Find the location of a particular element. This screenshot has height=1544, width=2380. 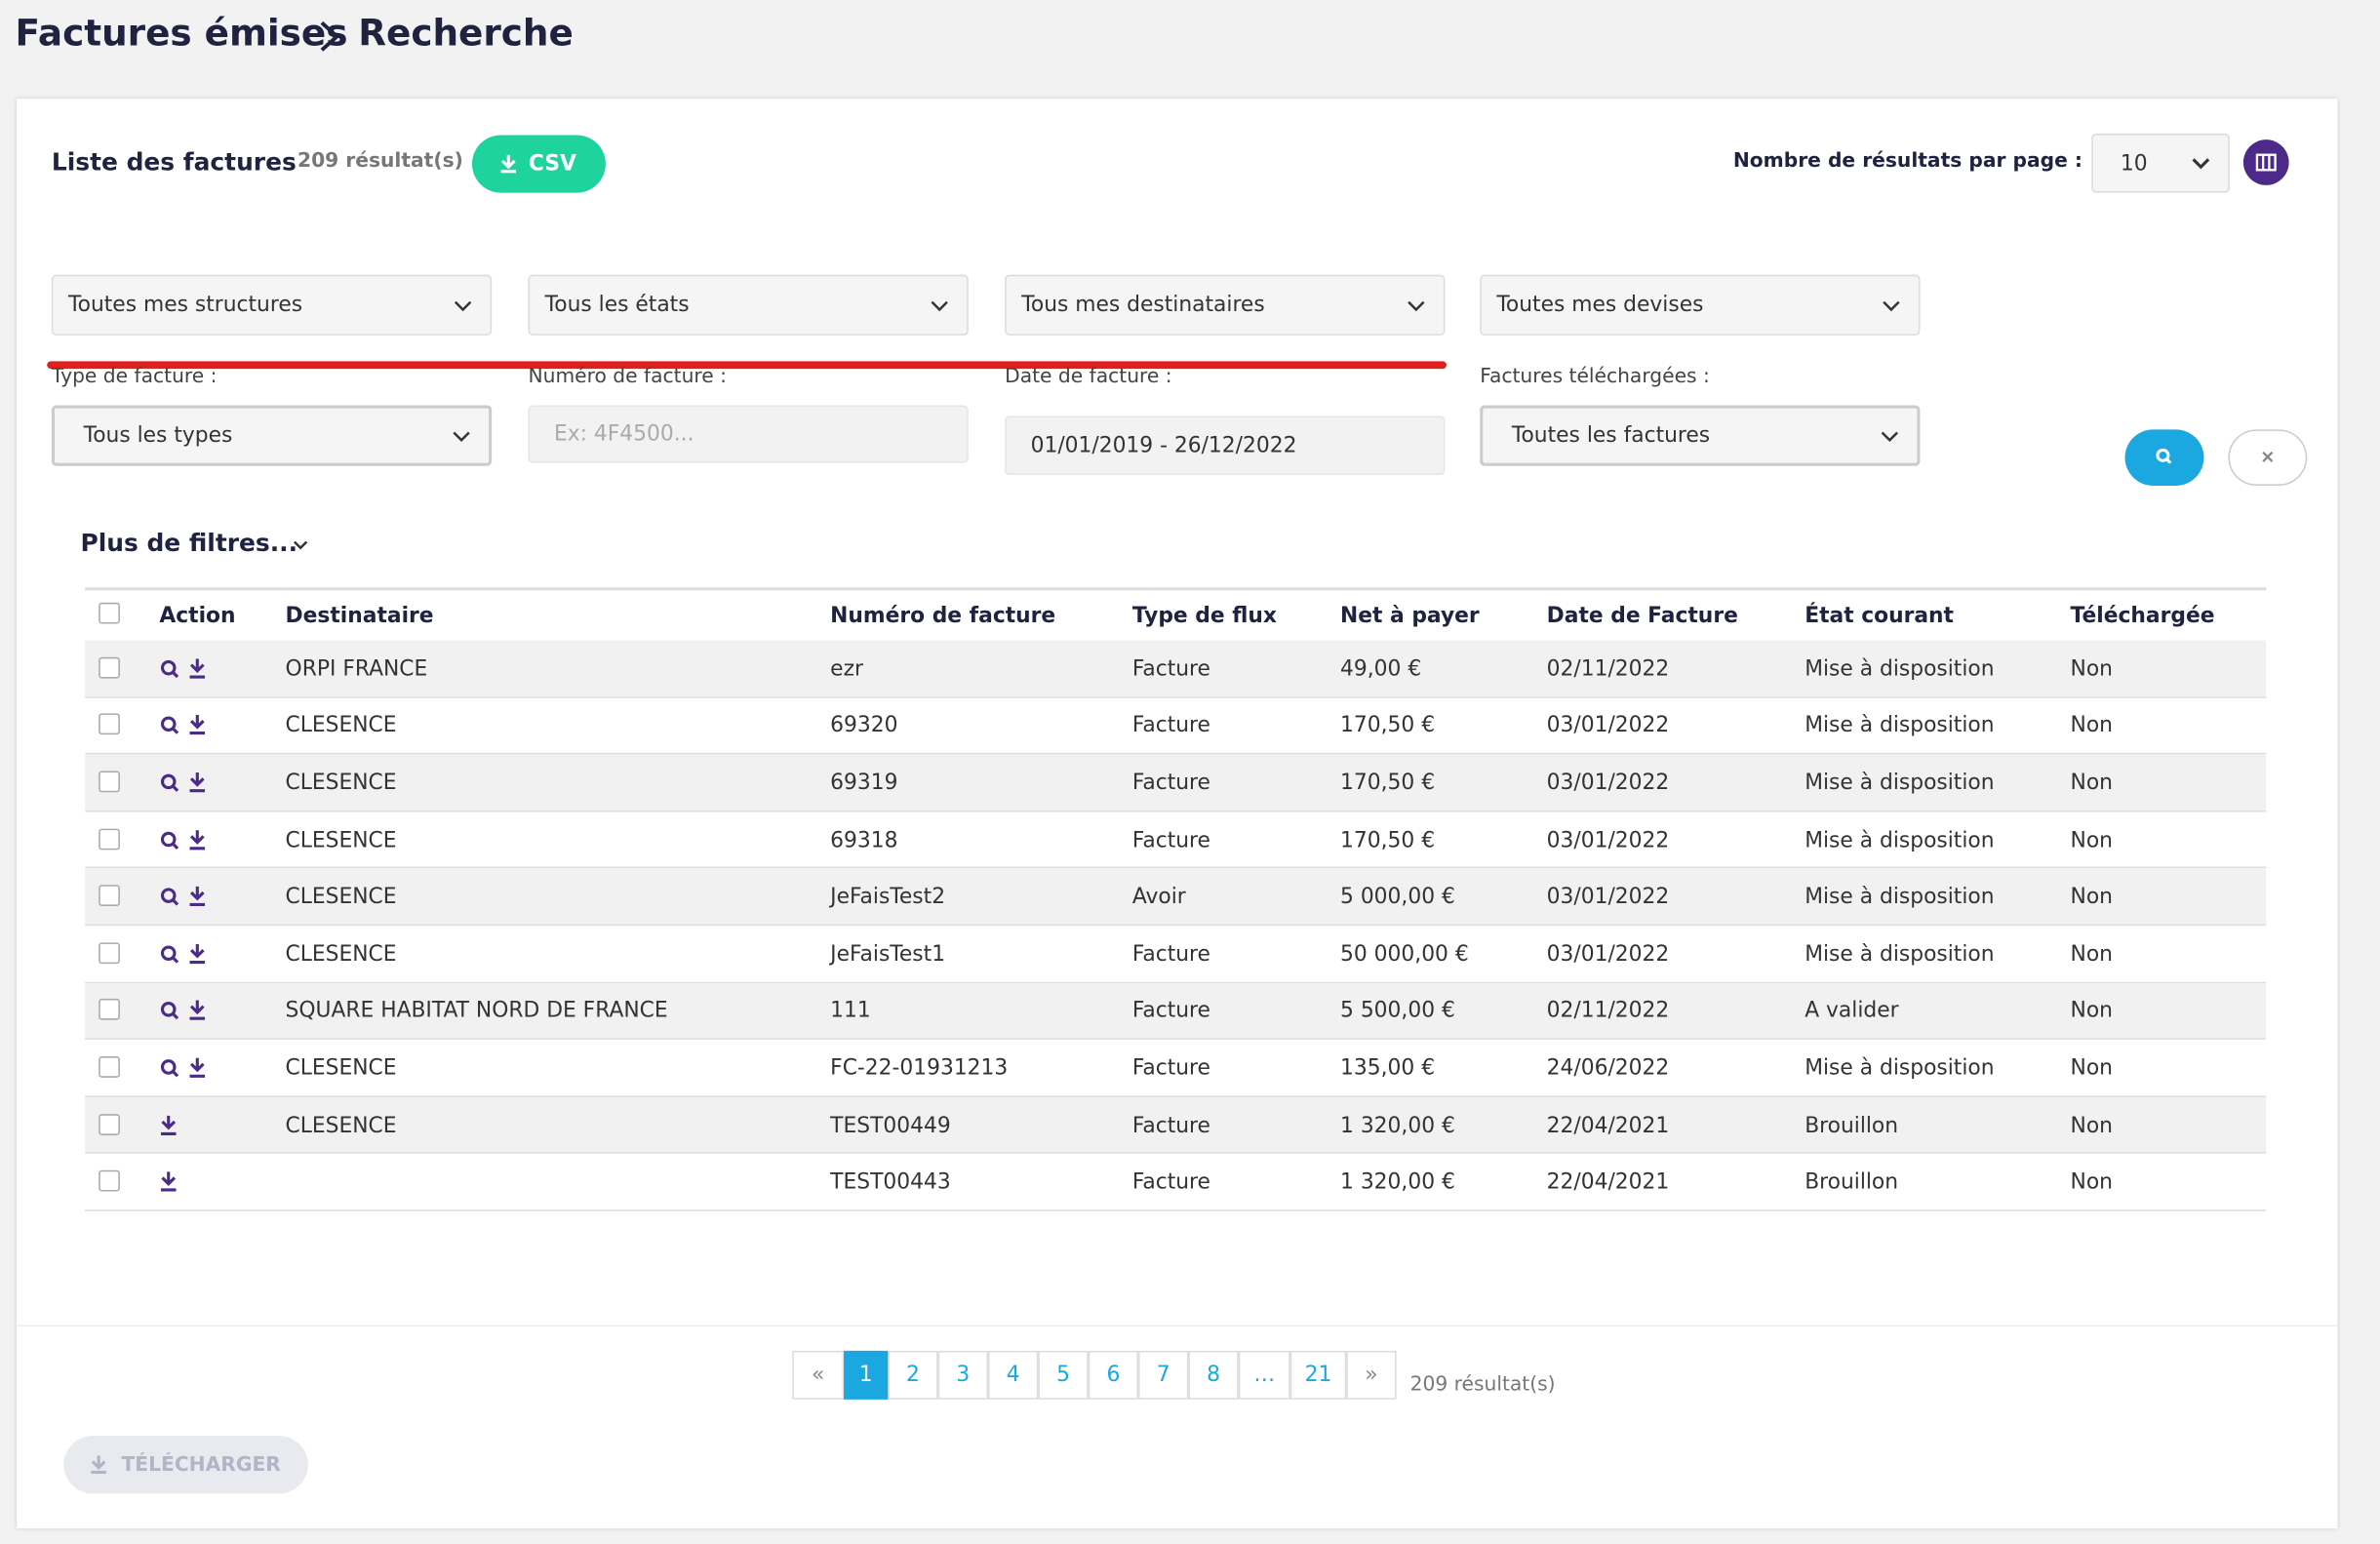

page-link: » is located at coordinates (1371, 1375).